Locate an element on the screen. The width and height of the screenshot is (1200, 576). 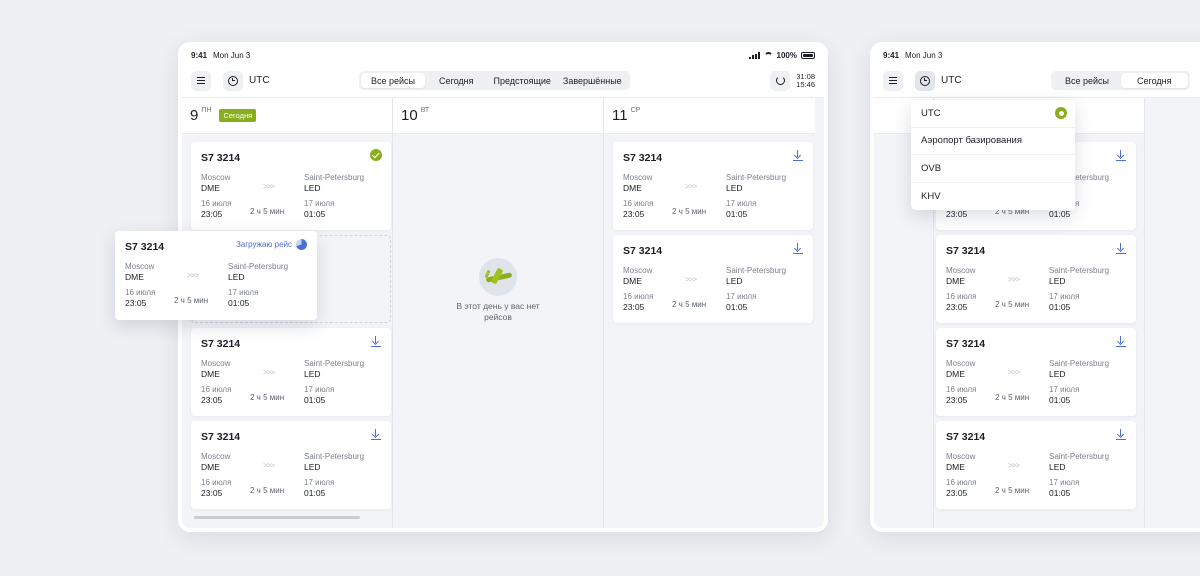
origin-city: Moscow is located at coordinates (216, 363).